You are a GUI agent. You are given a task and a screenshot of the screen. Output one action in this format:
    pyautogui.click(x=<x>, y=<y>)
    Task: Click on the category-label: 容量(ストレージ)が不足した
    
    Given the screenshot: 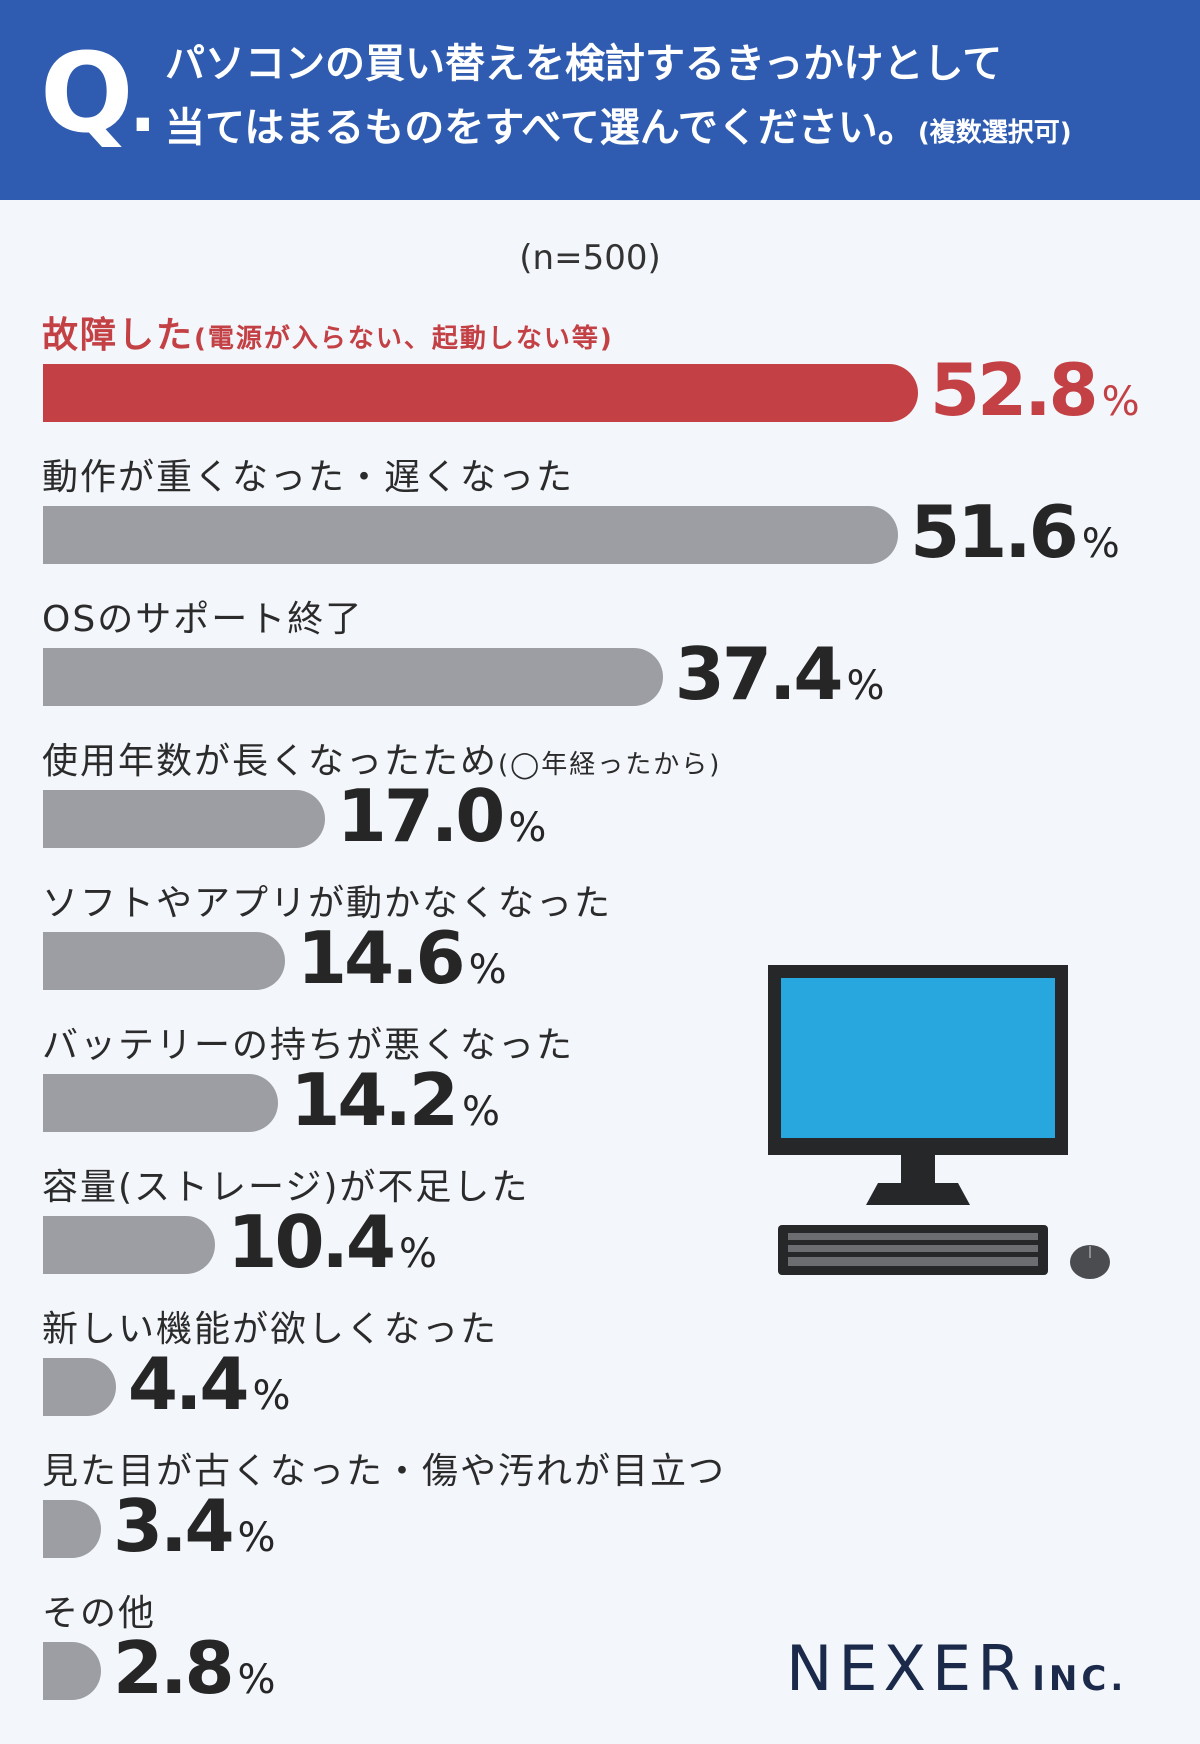 What is the action you would take?
    pyautogui.click(x=285, y=1184)
    